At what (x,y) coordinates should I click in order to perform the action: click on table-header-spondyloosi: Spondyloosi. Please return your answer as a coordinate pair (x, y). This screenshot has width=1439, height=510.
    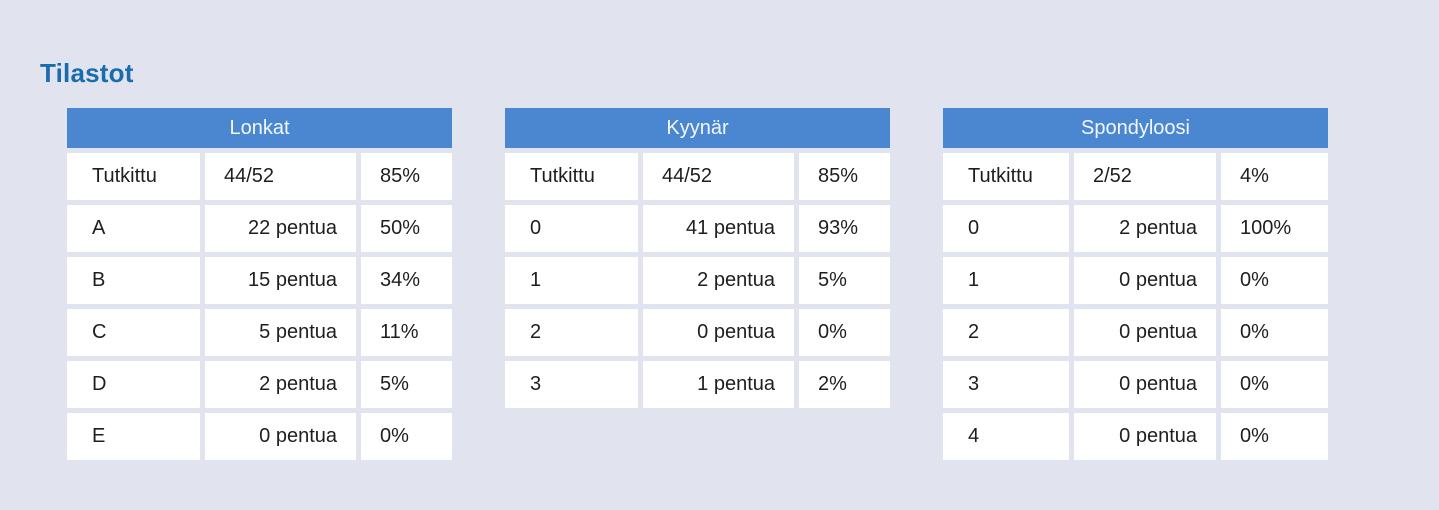
    Looking at the image, I should click on (1135, 128).